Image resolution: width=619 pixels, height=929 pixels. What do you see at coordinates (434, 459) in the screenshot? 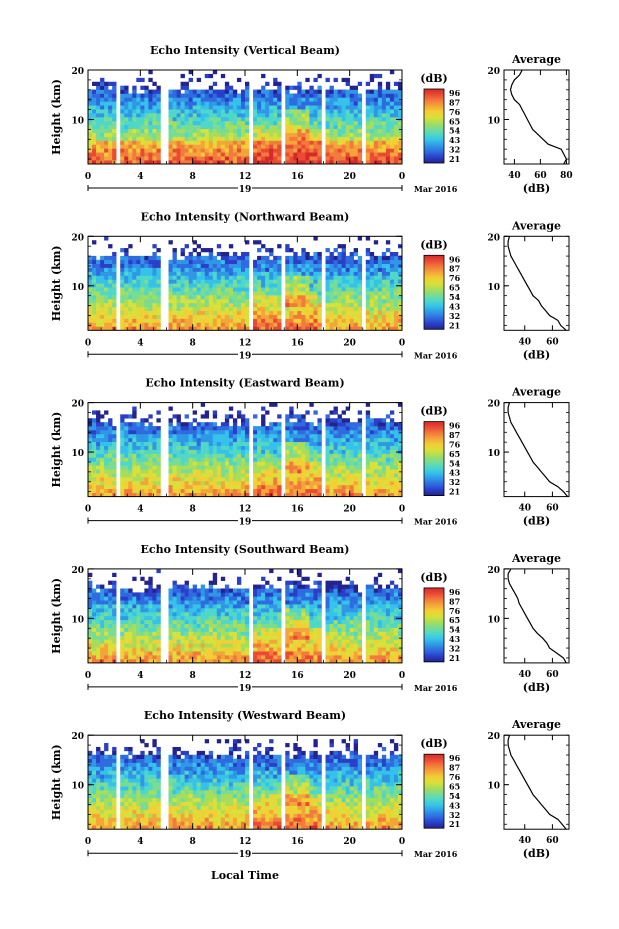
I see `colorbar` at bounding box center [434, 459].